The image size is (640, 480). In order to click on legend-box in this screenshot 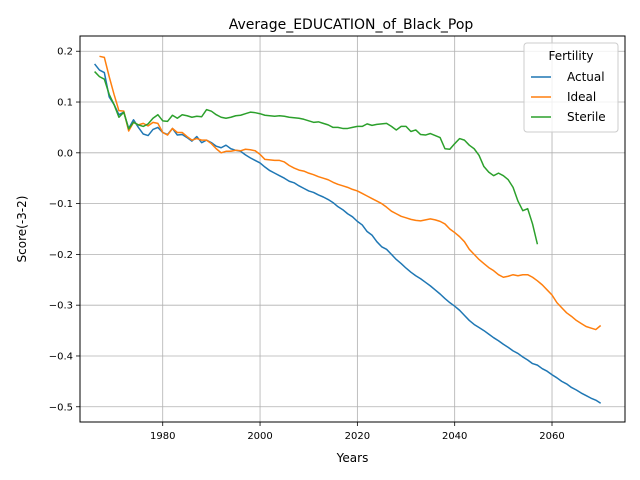, I will do `click(571, 87)`.